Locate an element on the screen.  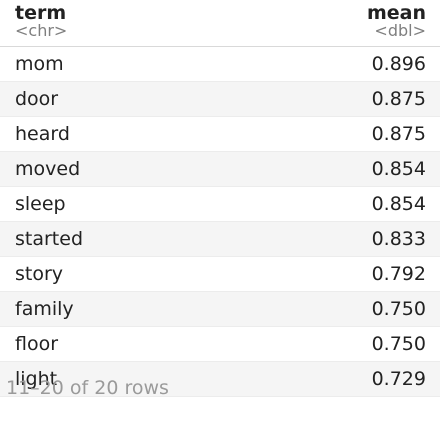
table-row: mom 0.896 is located at coordinates (220, 64).